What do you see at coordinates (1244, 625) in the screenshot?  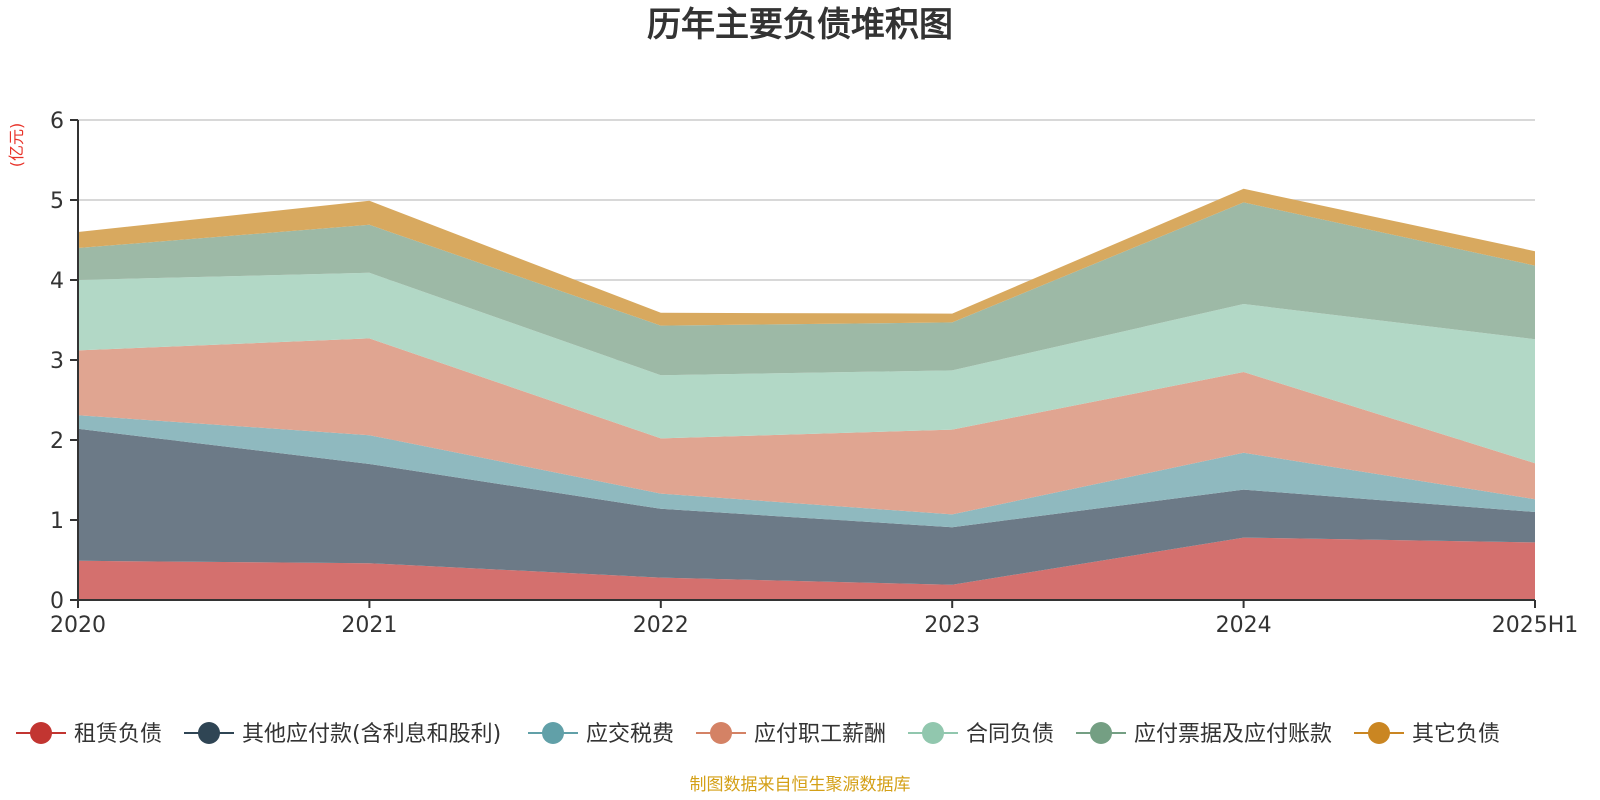 I see `x-tick-label: 2024` at bounding box center [1244, 625].